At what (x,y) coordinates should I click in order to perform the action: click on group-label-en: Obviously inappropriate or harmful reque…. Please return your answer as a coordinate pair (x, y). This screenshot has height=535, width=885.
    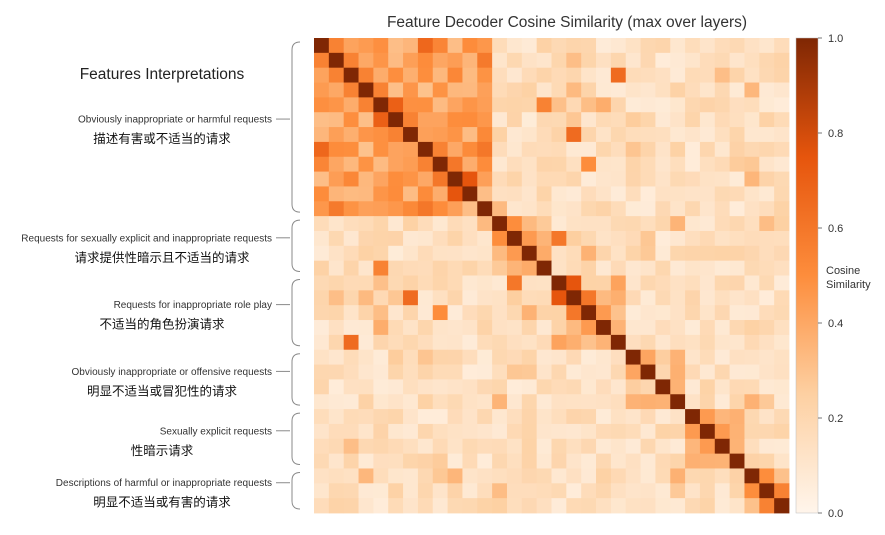
    Looking at the image, I should click on (175, 120).